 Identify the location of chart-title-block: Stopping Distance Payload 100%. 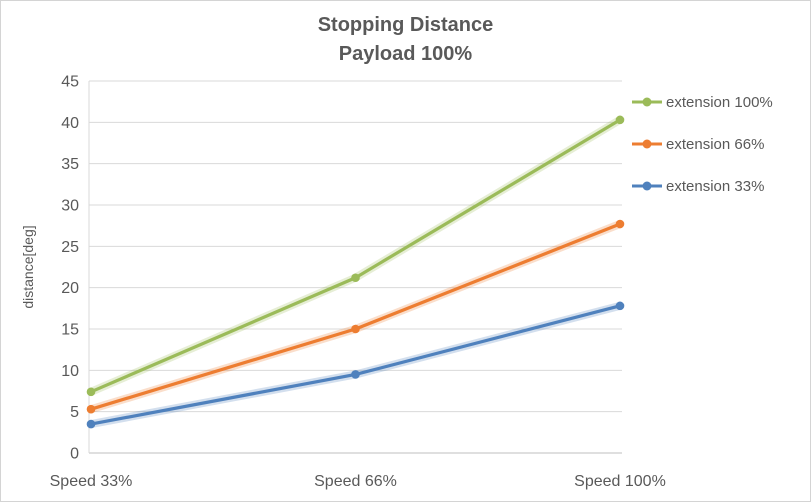
(405, 40).